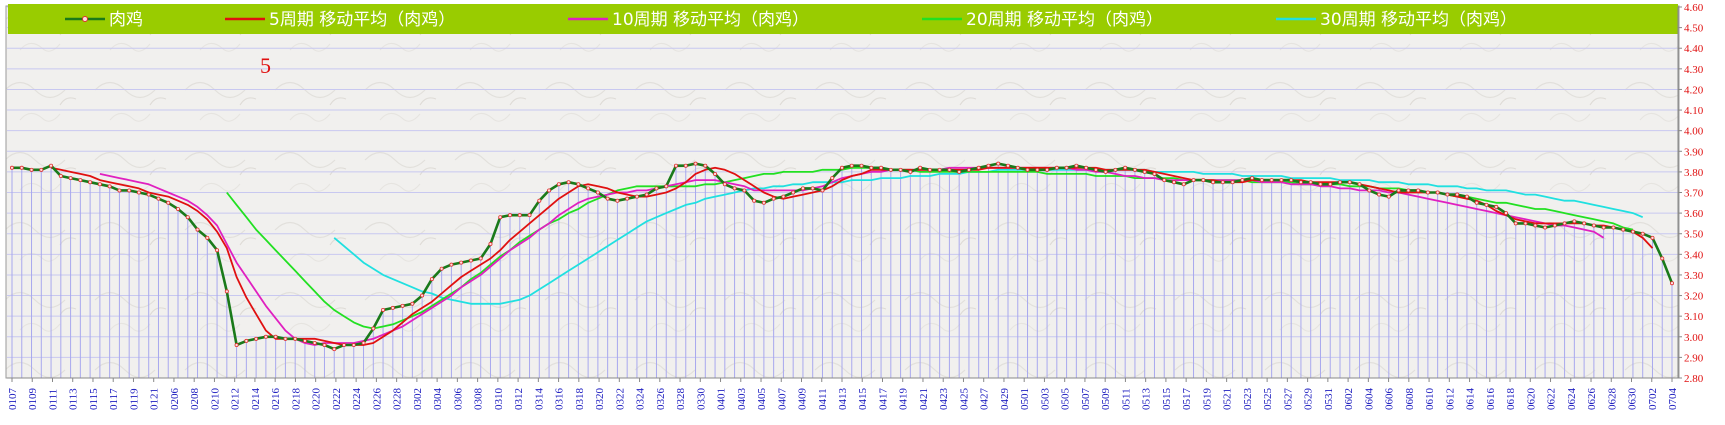  I want to click on x-tick-label: 0316, so click(560, 399).